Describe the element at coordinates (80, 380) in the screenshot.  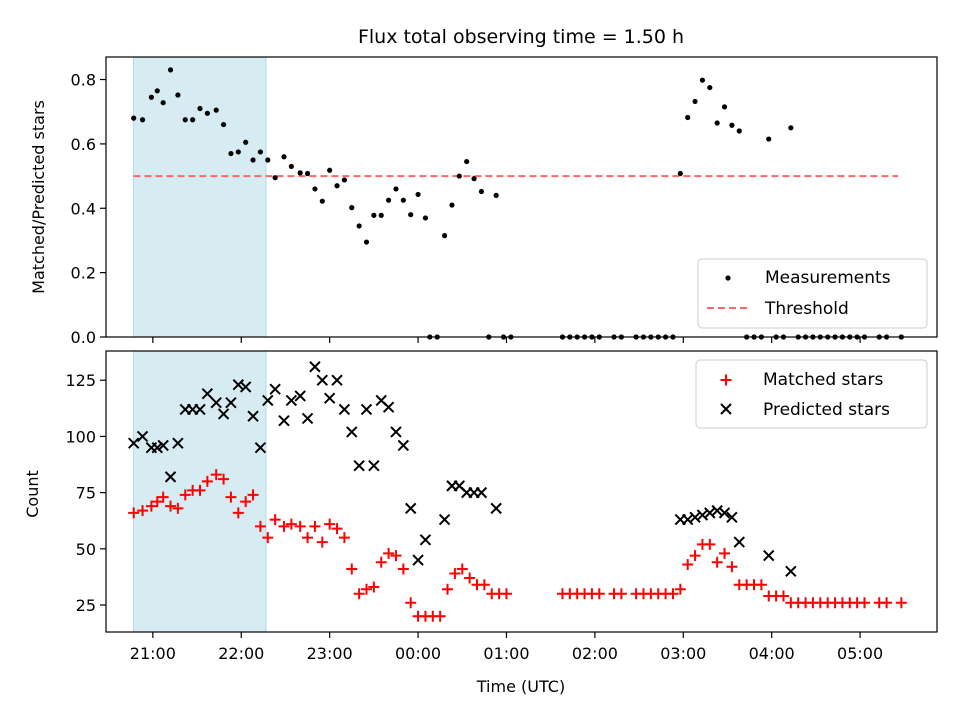
I see `y-tick-label: 125` at that location.